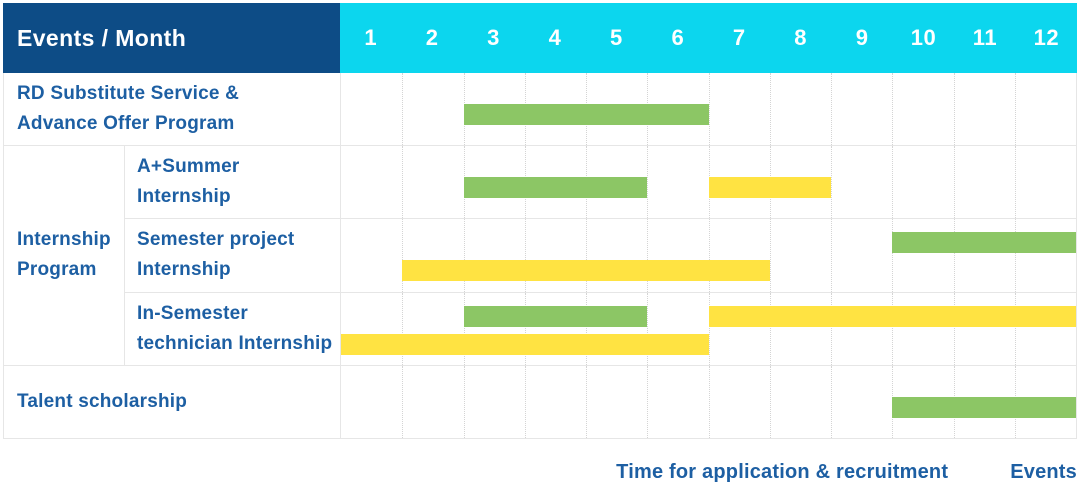 This screenshot has width=1080, height=494. Describe the element at coordinates (232, 183) in the screenshot. I see `row-label-a-plus-summer: A+Summer Internship` at that location.